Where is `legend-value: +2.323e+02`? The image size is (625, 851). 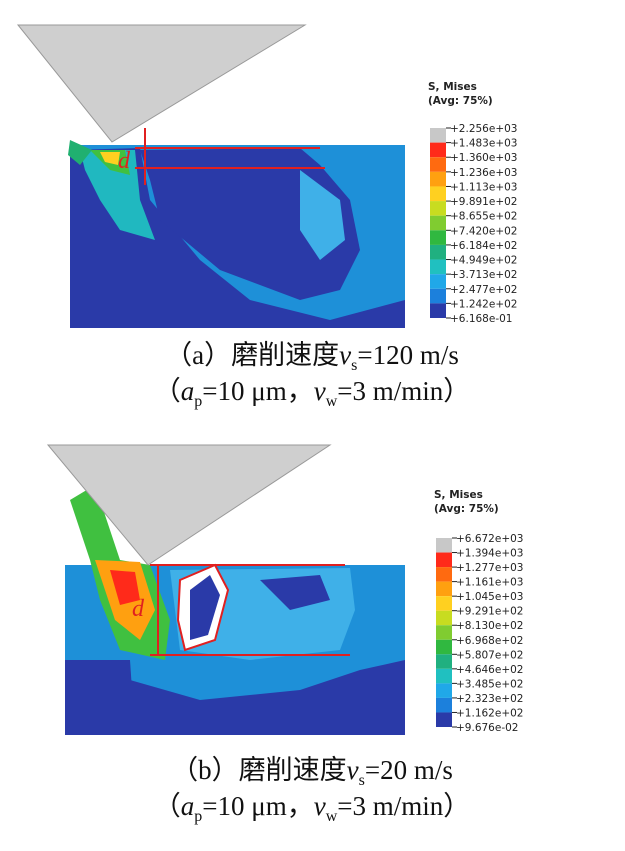 legend-value: +2.323e+02 is located at coordinates (489, 699).